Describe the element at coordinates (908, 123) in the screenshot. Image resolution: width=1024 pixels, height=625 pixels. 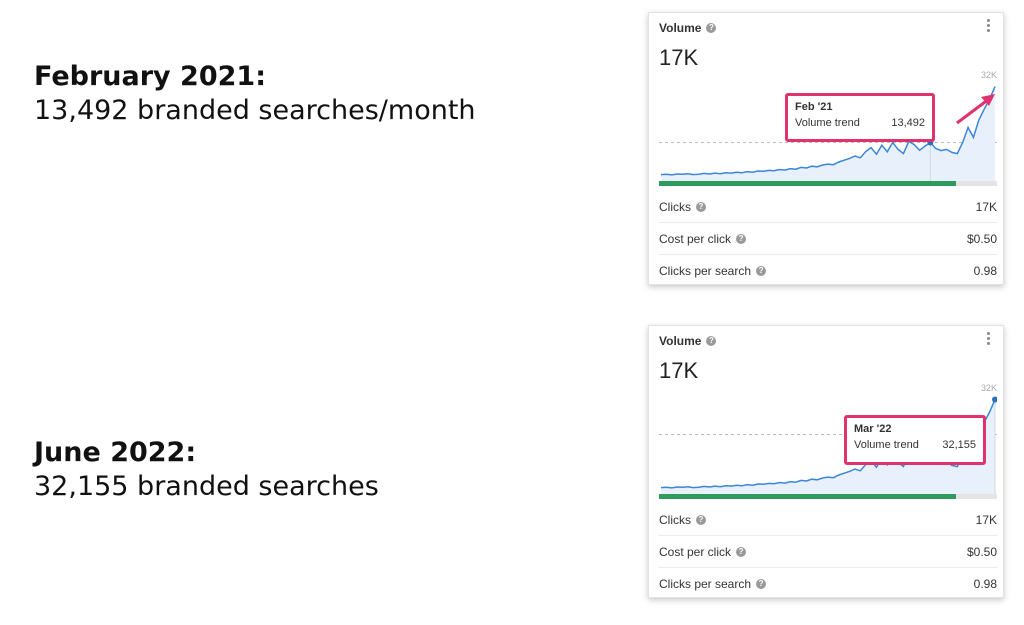
I see `tooltip-value: 13,492` at that location.